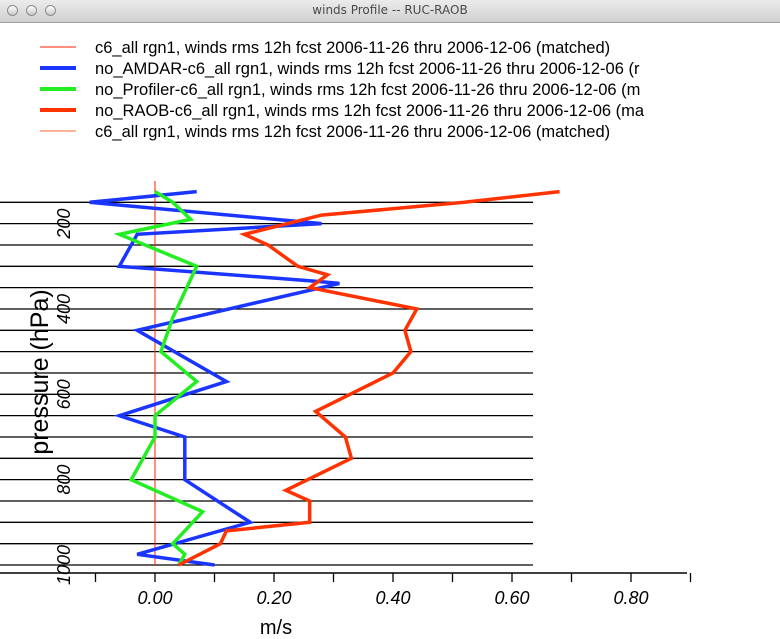 This screenshot has height=639, width=780. What do you see at coordinates (392, 598) in the screenshot?
I see `x-tick-label: 0.40` at bounding box center [392, 598].